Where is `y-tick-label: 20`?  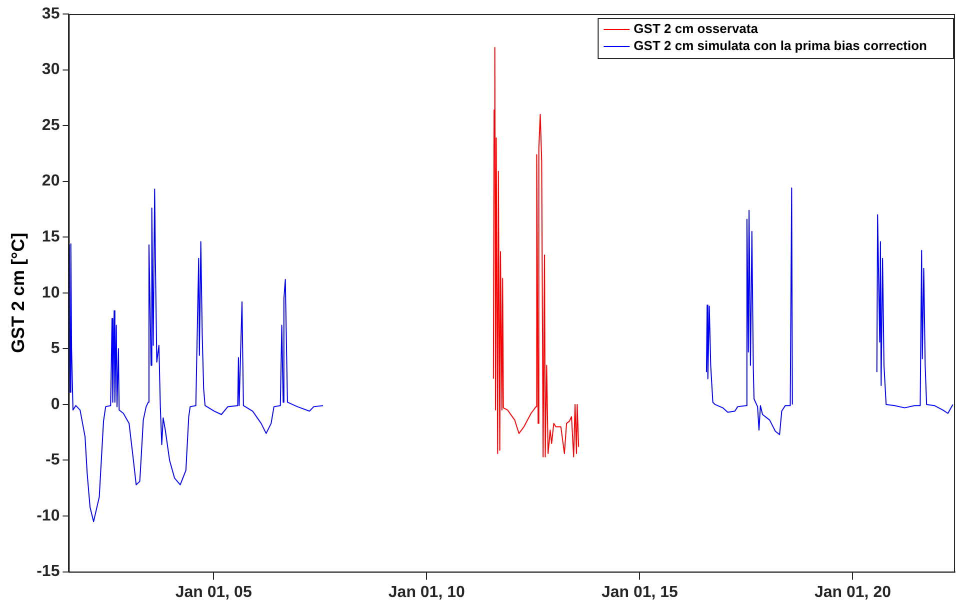
y-tick-label: 20 is located at coordinates (51, 181).